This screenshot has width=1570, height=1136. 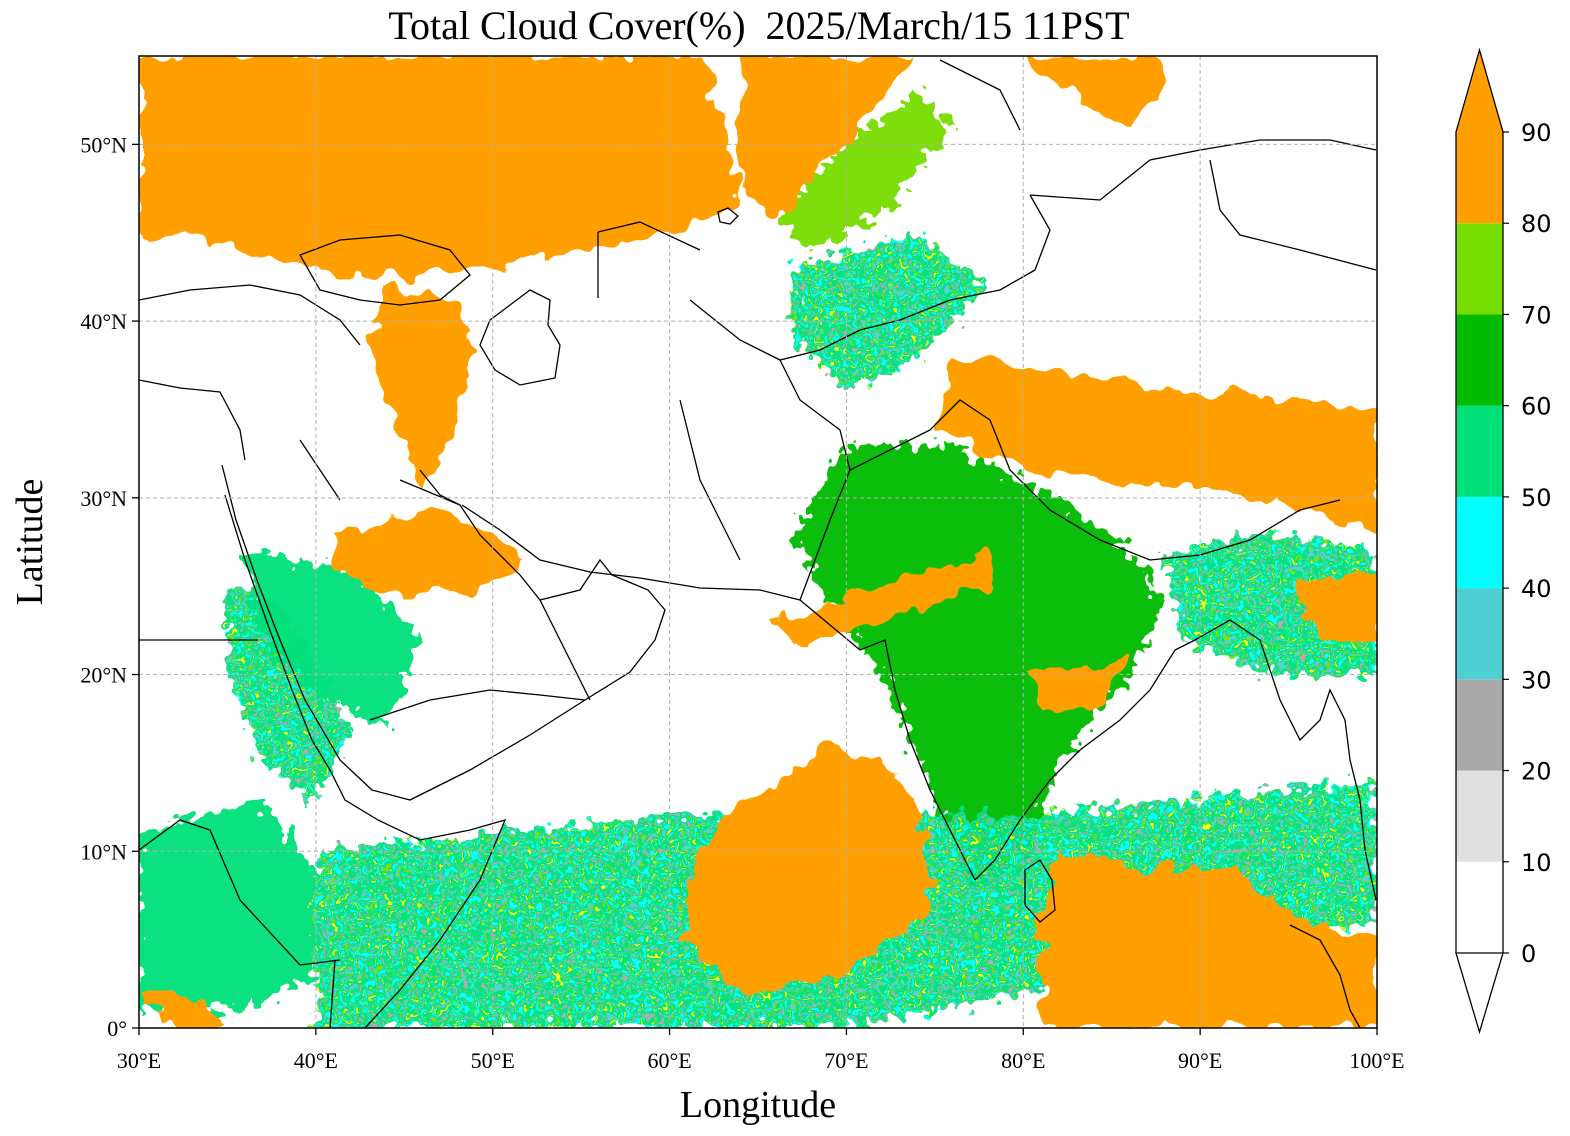 What do you see at coordinates (139, 1060) in the screenshot?
I see `x-tick-label: 30°E` at bounding box center [139, 1060].